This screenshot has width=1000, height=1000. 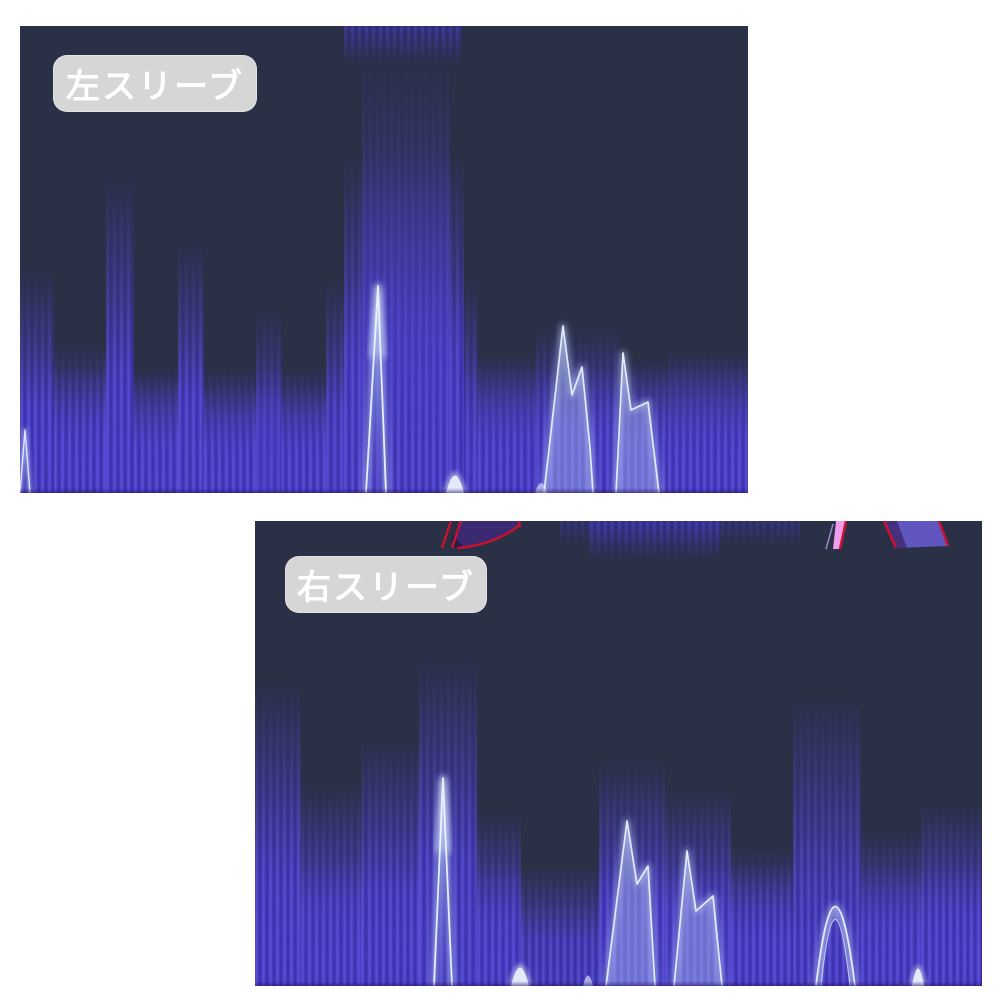 I want to click on artwork-fragment-purple-parallelogram, so click(x=916, y=535).